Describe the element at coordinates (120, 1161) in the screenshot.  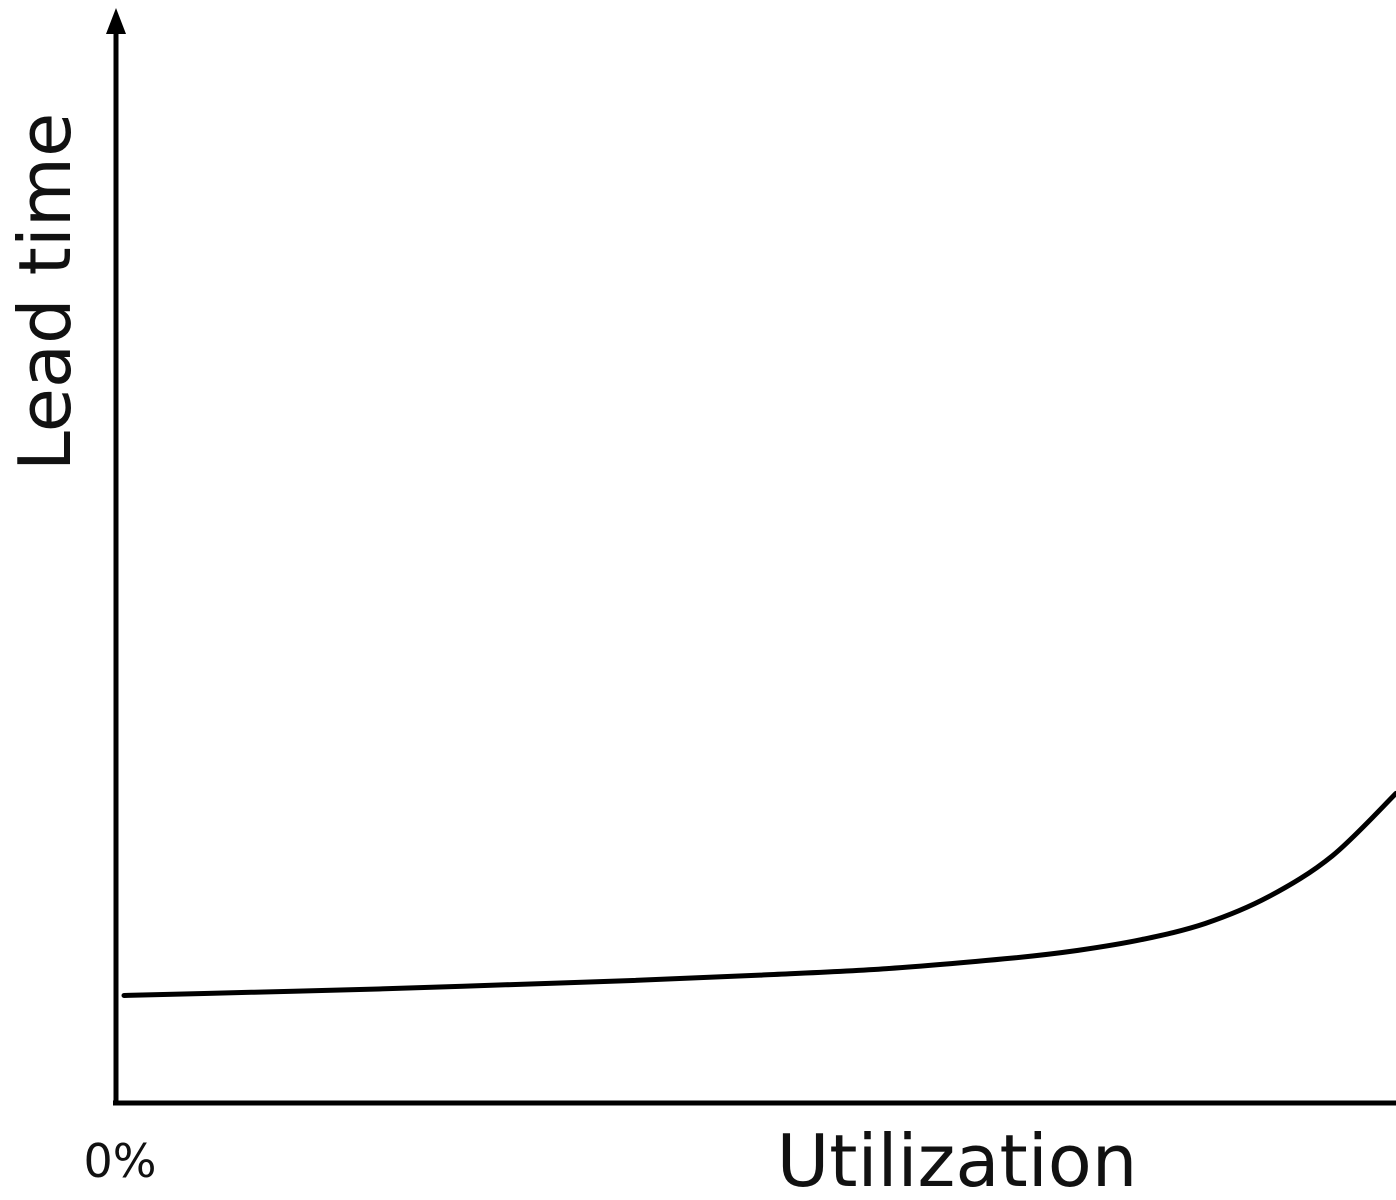
I see `x-tick-label-0: 0%` at that location.